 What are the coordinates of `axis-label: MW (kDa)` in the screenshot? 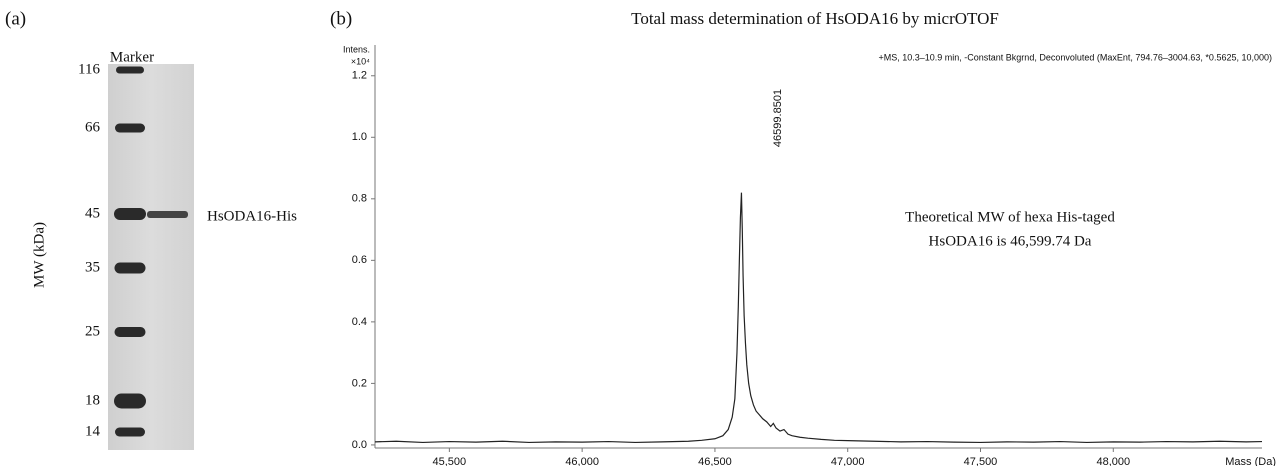 It's located at (39, 255).